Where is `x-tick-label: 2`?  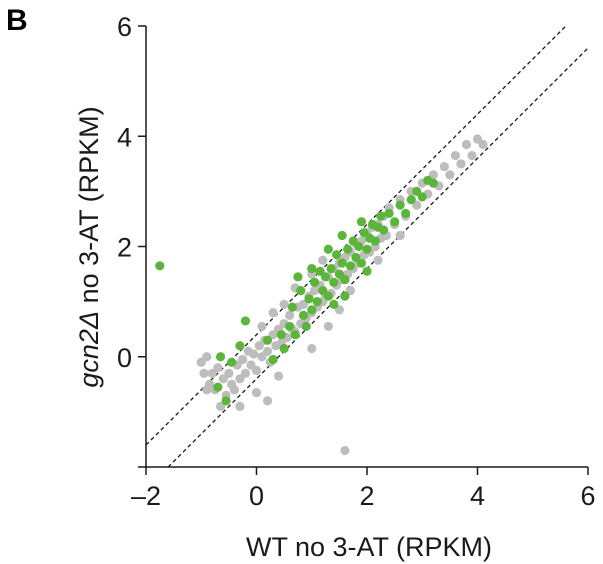 x-tick-label: 2 is located at coordinates (366, 496).